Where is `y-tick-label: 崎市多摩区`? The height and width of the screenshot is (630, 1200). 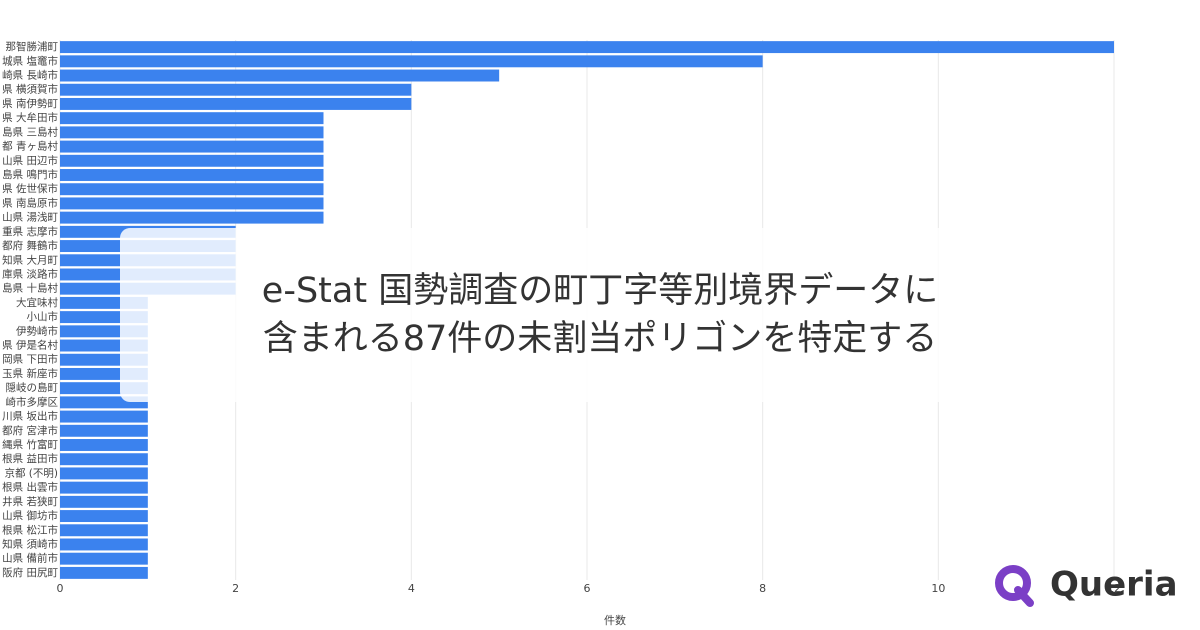 y-tick-label: 崎市多摩区 is located at coordinates (32, 401).